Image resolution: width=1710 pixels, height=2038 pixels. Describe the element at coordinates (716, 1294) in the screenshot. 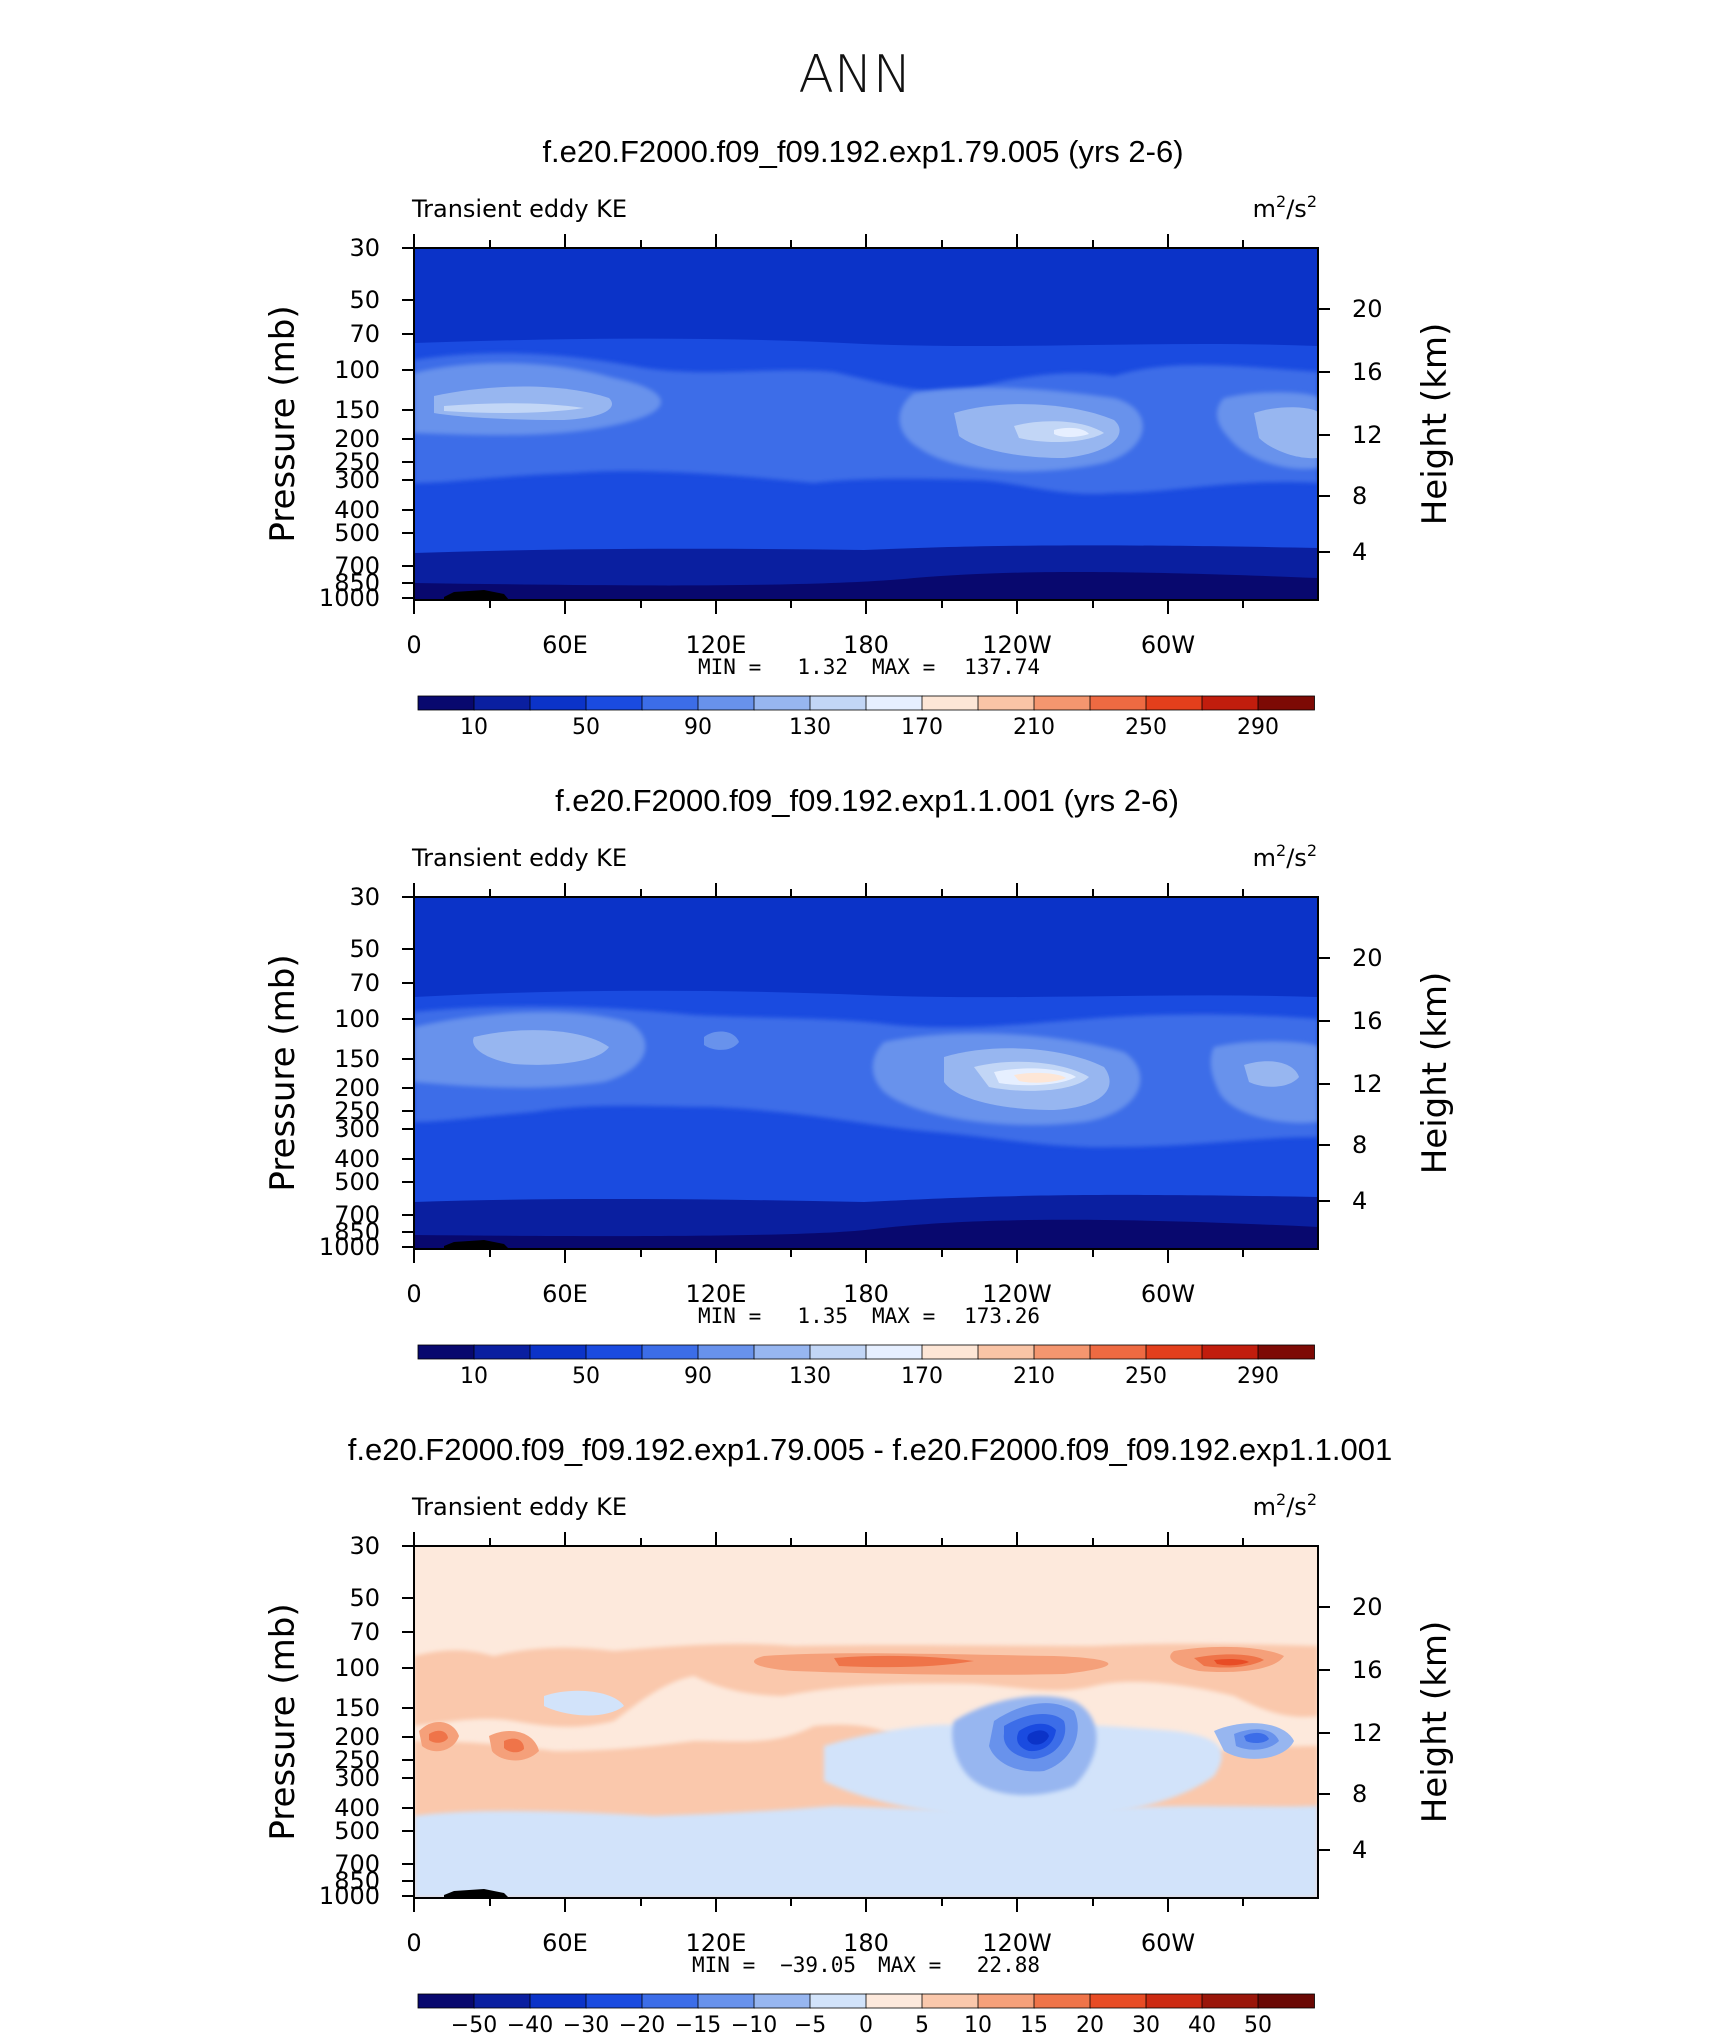

I see `lon-tick-label: 120E` at that location.